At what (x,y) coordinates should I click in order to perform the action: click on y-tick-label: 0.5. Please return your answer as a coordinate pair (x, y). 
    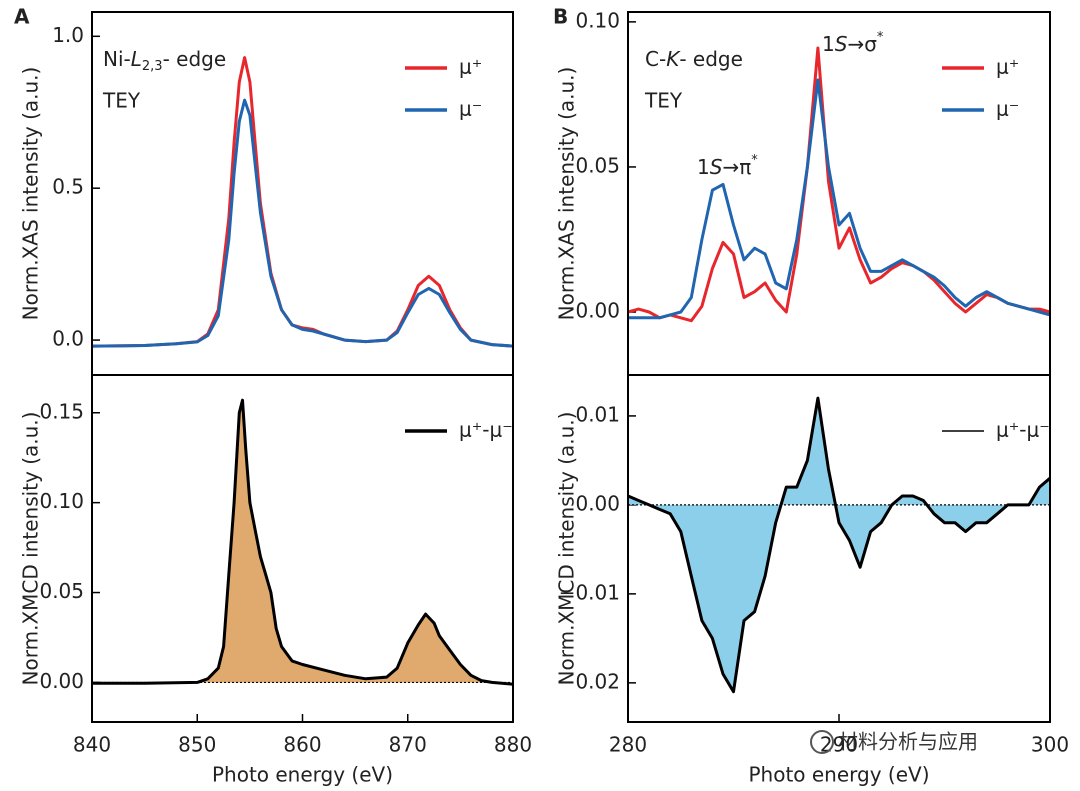
    Looking at the image, I should click on (68, 187).